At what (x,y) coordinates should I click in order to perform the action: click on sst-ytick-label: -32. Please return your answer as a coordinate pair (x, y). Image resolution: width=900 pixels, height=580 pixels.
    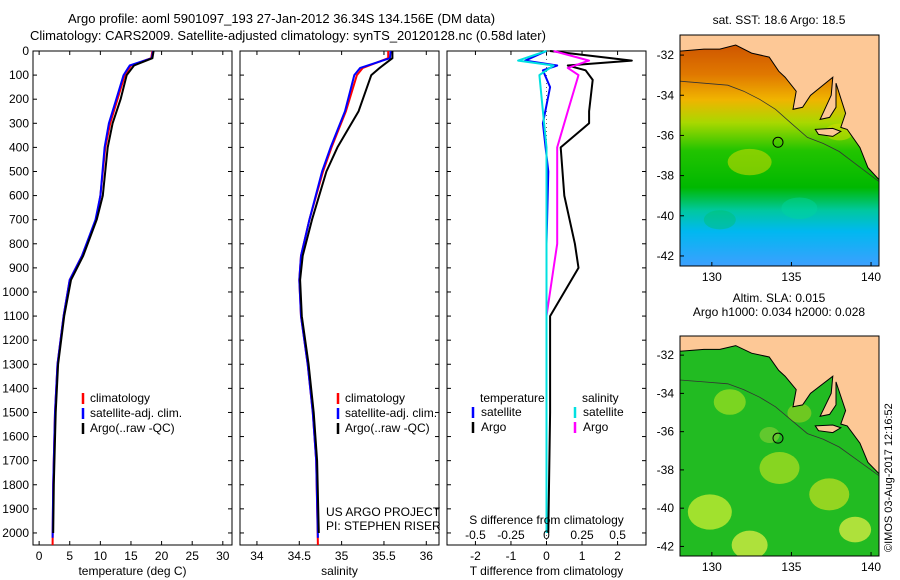
    Looking at the image, I should click on (666, 55).